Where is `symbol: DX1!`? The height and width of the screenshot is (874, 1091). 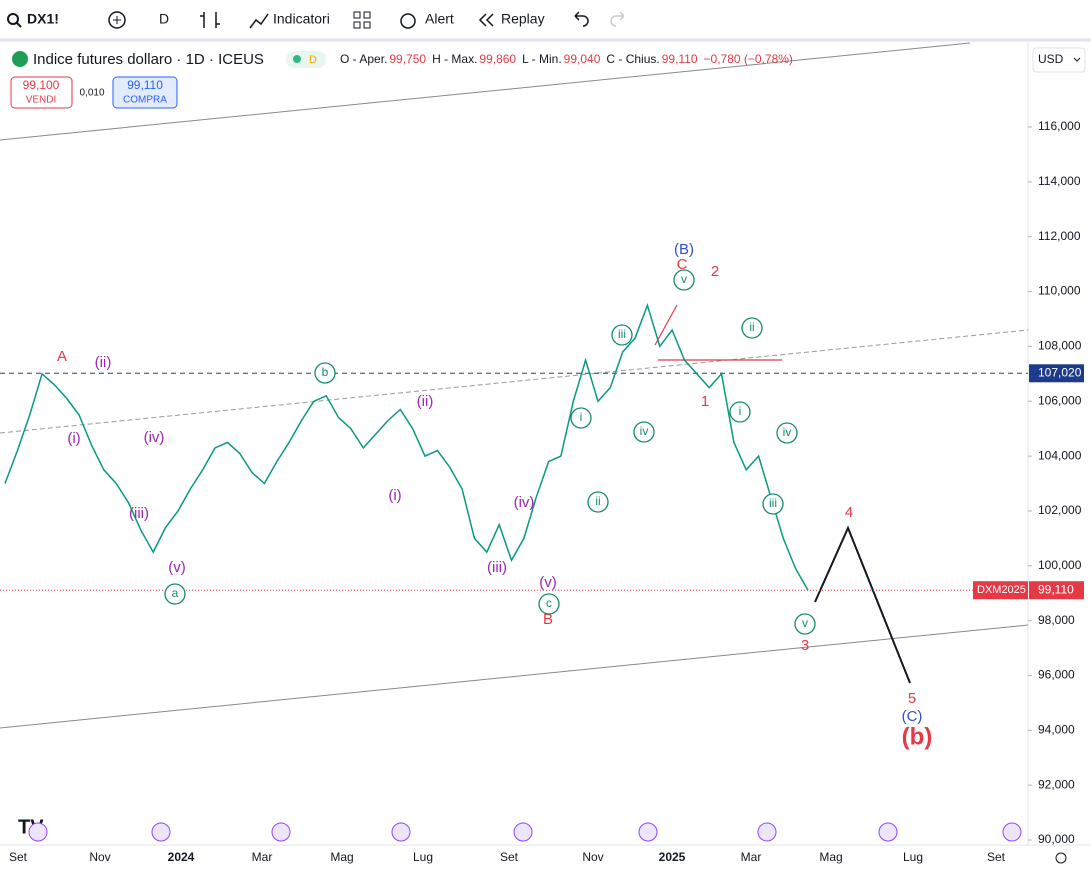 symbol: DX1! is located at coordinates (43, 19).